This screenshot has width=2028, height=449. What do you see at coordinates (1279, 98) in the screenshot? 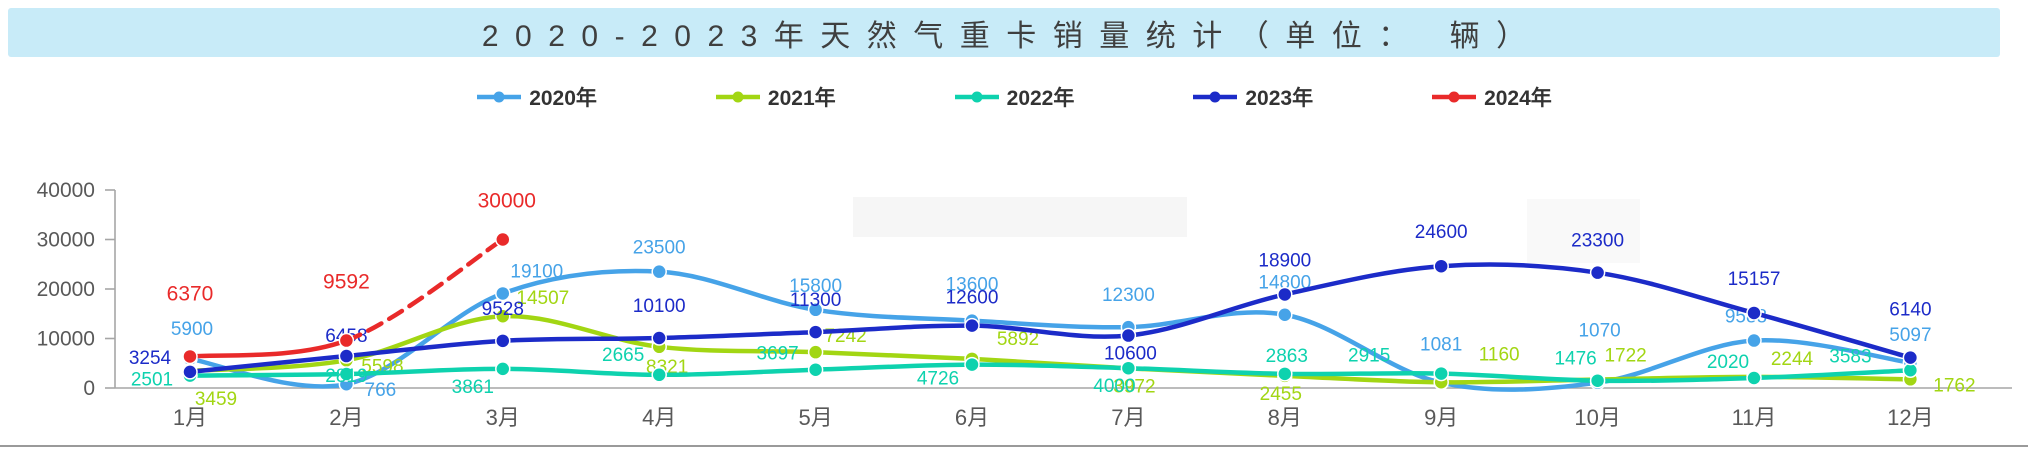
I see `legend-label: 2023年` at bounding box center [1279, 98].